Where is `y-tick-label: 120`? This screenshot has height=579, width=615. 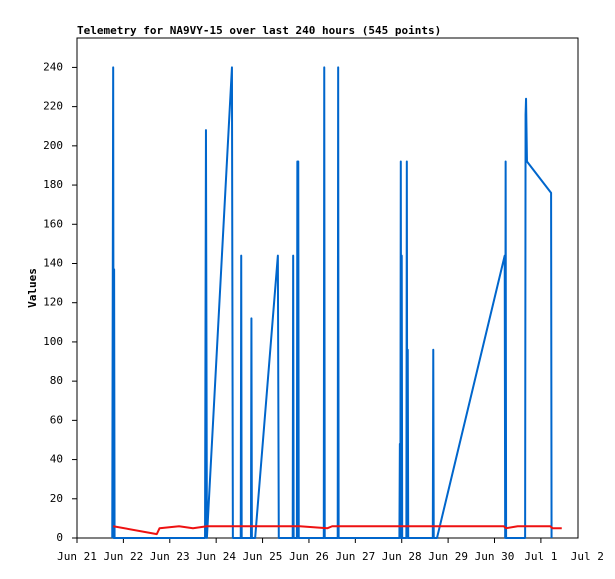
y-tick-label: 120 is located at coordinates (53, 302).